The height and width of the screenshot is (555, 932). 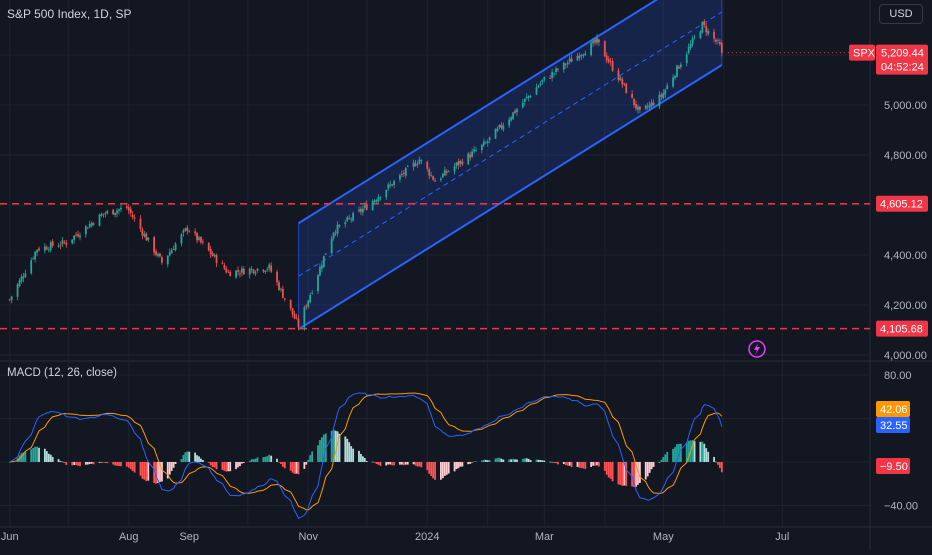 I want to click on time-axis-tick-label: 2024, so click(x=427, y=537).